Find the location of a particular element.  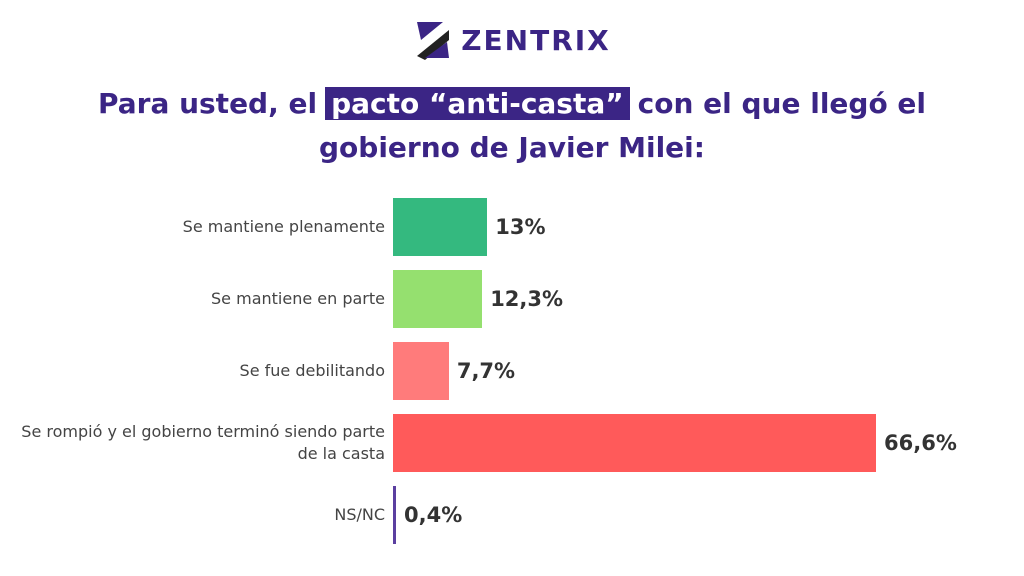

title-highlight: pacto “anti-casta” is located at coordinates (477, 103).